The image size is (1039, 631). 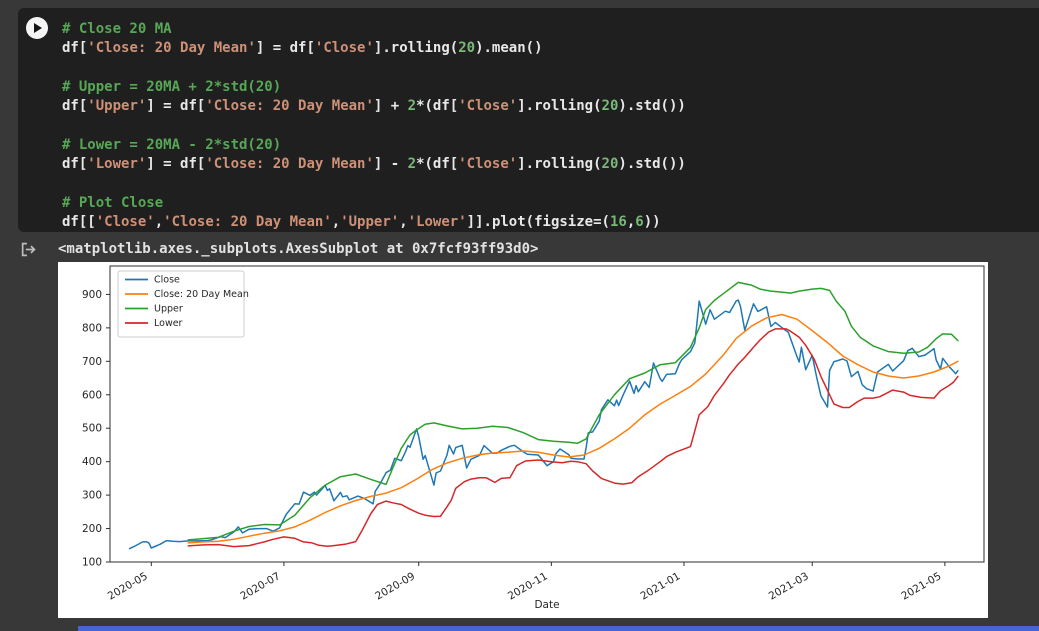 I want to click on code-line: # Close 20 MA, so click(x=117, y=29).